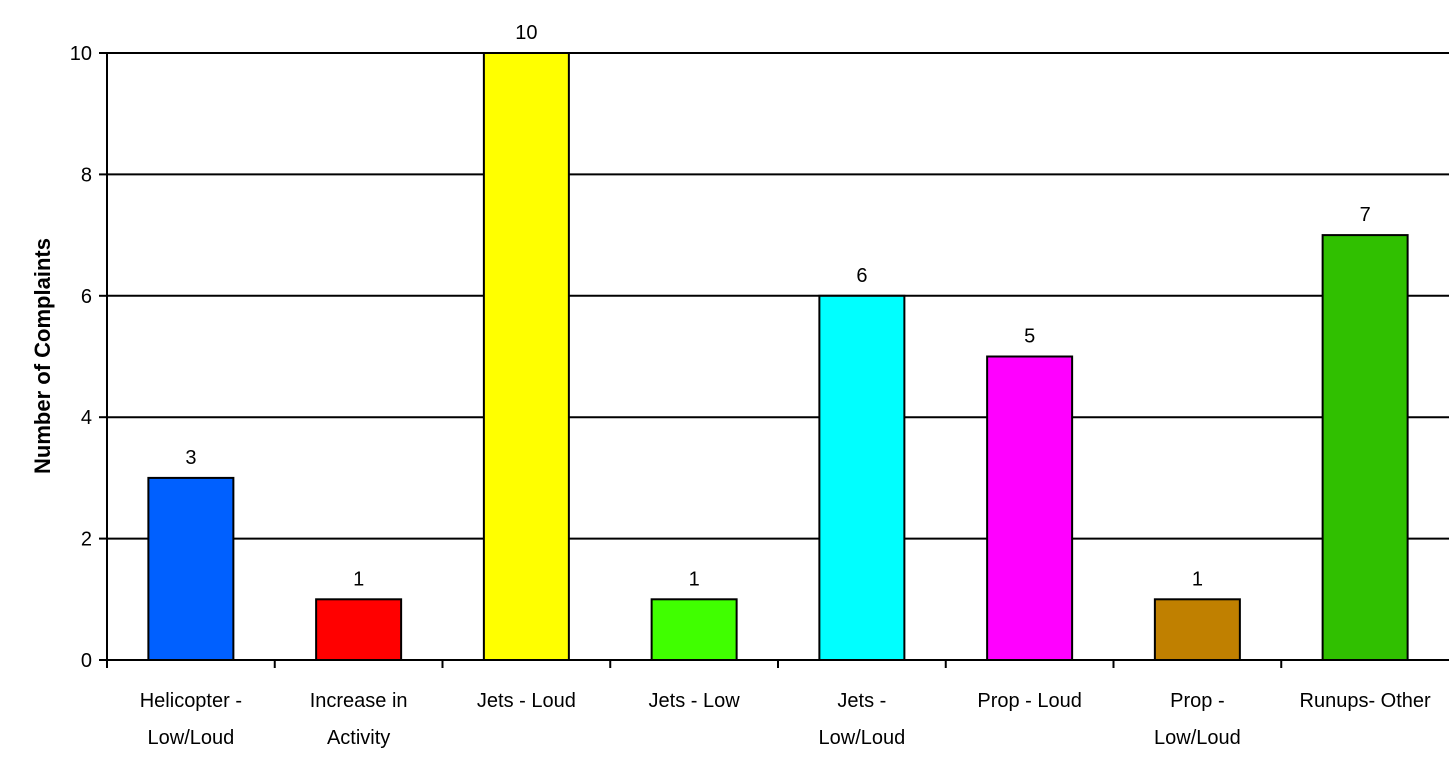 The width and height of the screenshot is (1449, 760). Describe the element at coordinates (359, 719) in the screenshot. I see `x-tick-label: Increase in Activity` at that location.